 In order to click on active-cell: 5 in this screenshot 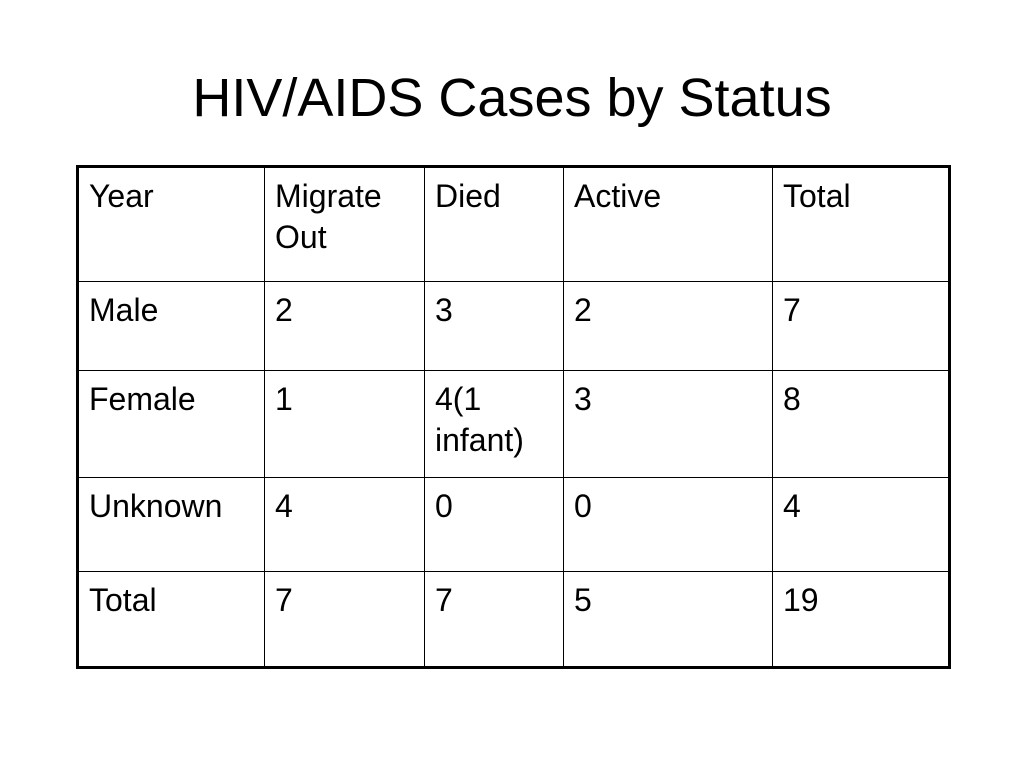, I will do `click(668, 619)`.